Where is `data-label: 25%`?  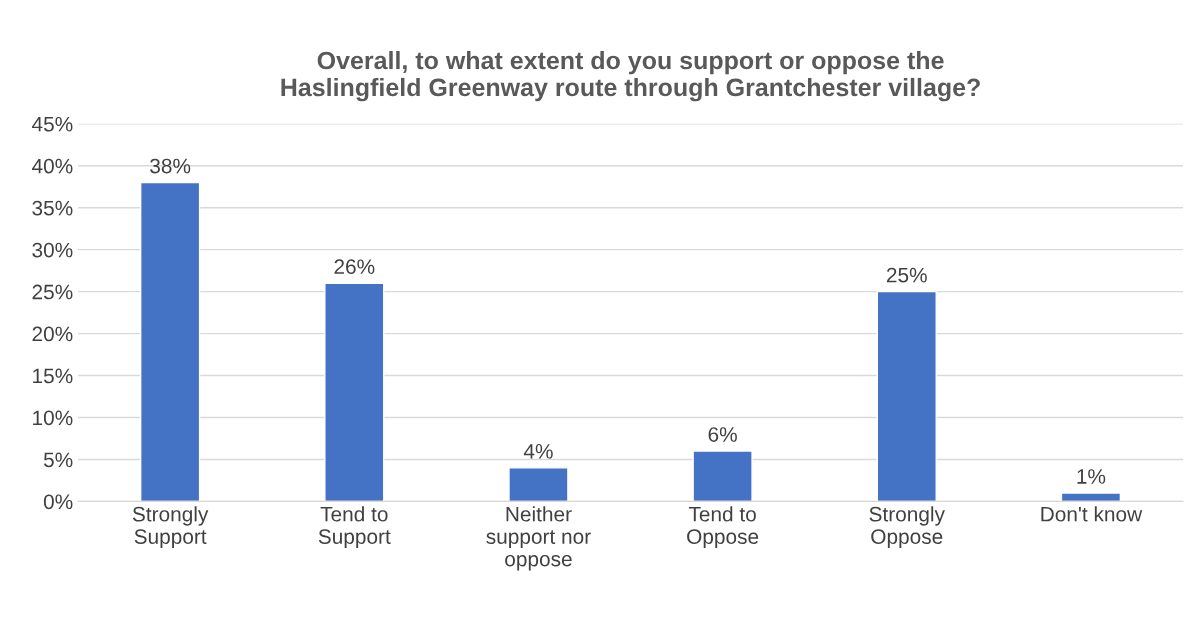 data-label: 25% is located at coordinates (906, 275).